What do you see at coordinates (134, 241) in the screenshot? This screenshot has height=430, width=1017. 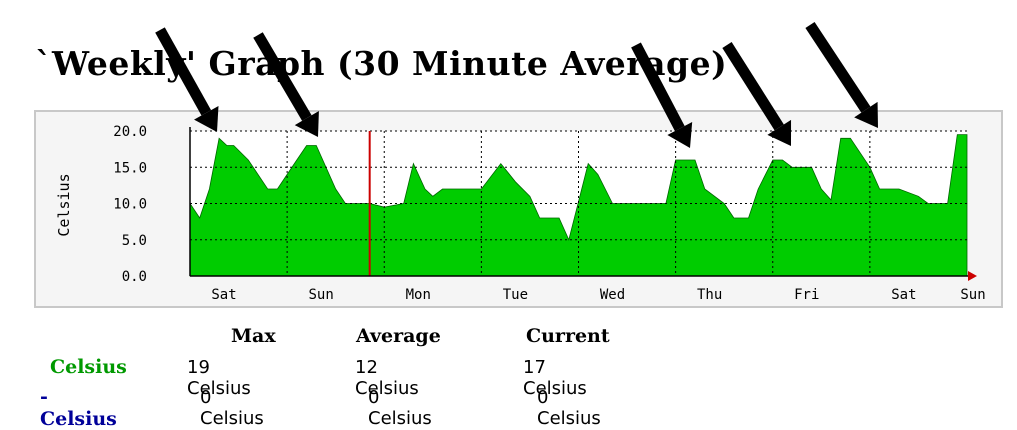 I see `y-tick-label: 5.0` at bounding box center [134, 241].